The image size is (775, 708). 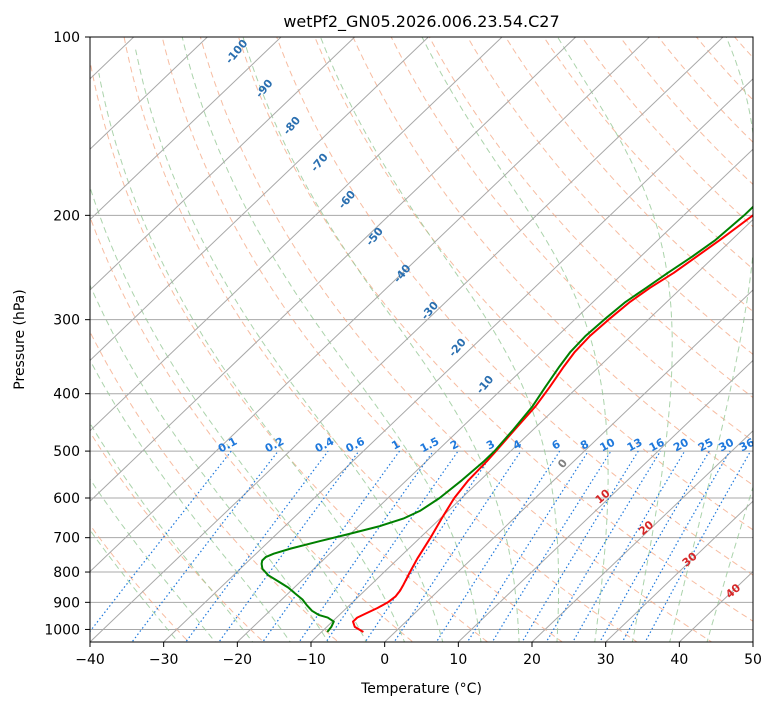 What do you see at coordinates (62, 630) in the screenshot?
I see `y-tick-label: 1000` at bounding box center [62, 630].